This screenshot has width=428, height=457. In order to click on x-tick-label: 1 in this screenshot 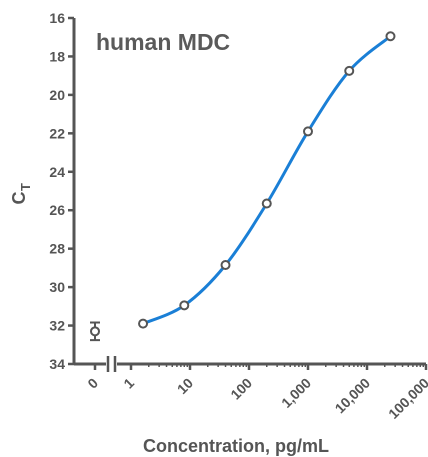, I will do `click(128, 383)`.